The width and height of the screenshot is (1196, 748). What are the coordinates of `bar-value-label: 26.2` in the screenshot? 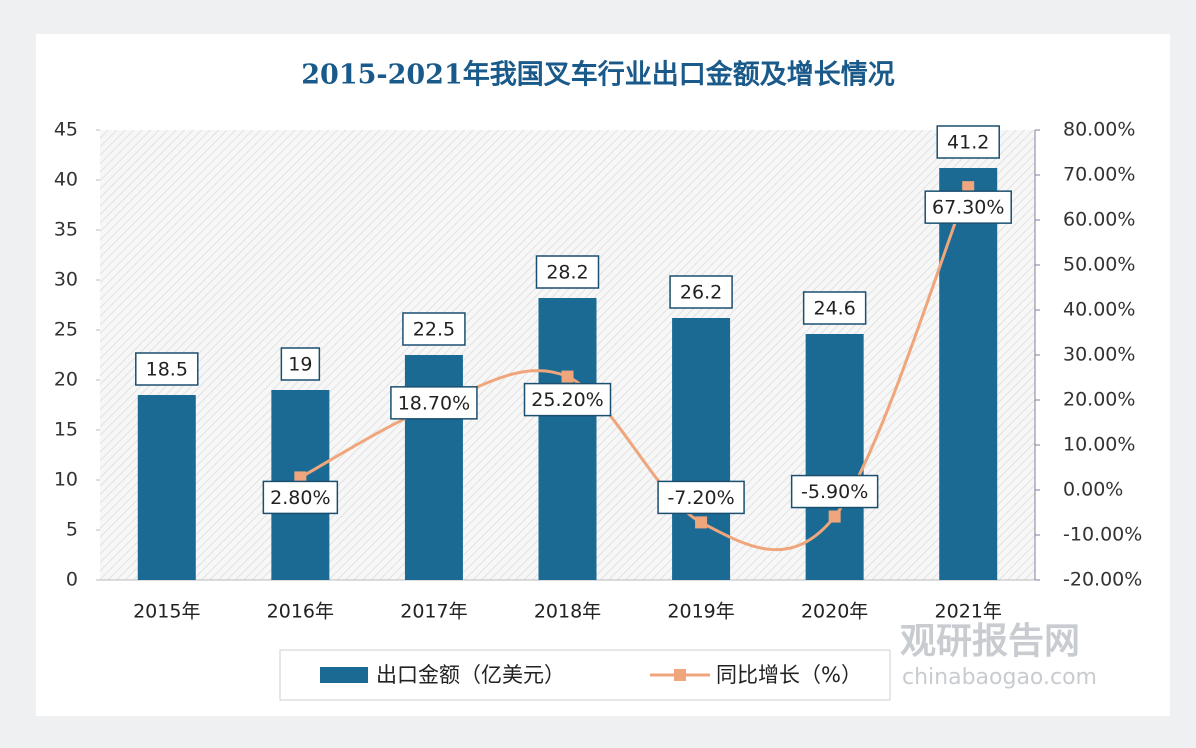 It's located at (701, 293).